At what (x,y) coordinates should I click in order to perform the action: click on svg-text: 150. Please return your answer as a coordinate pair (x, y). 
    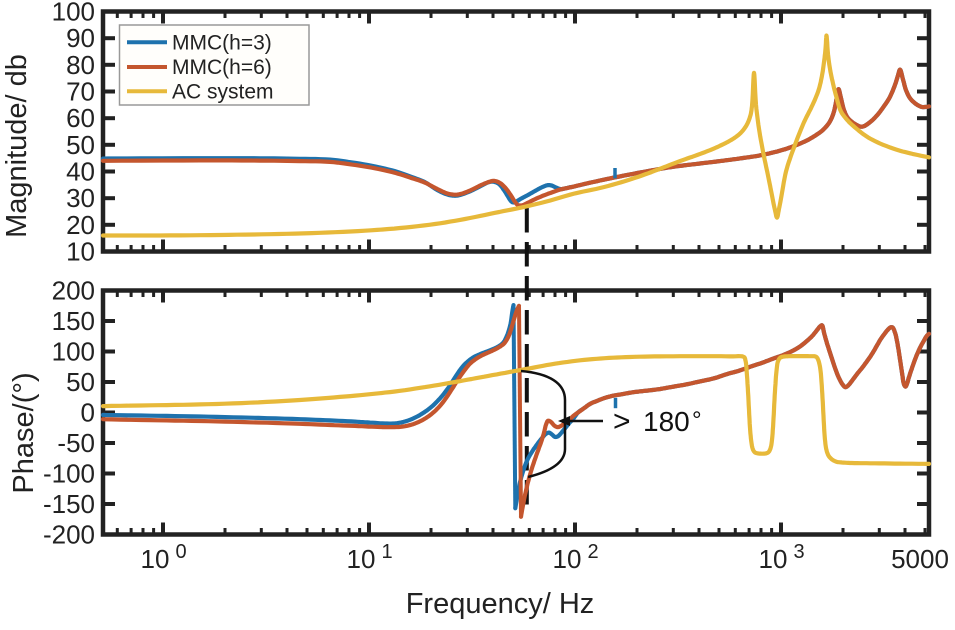
    Looking at the image, I should click on (73, 321).